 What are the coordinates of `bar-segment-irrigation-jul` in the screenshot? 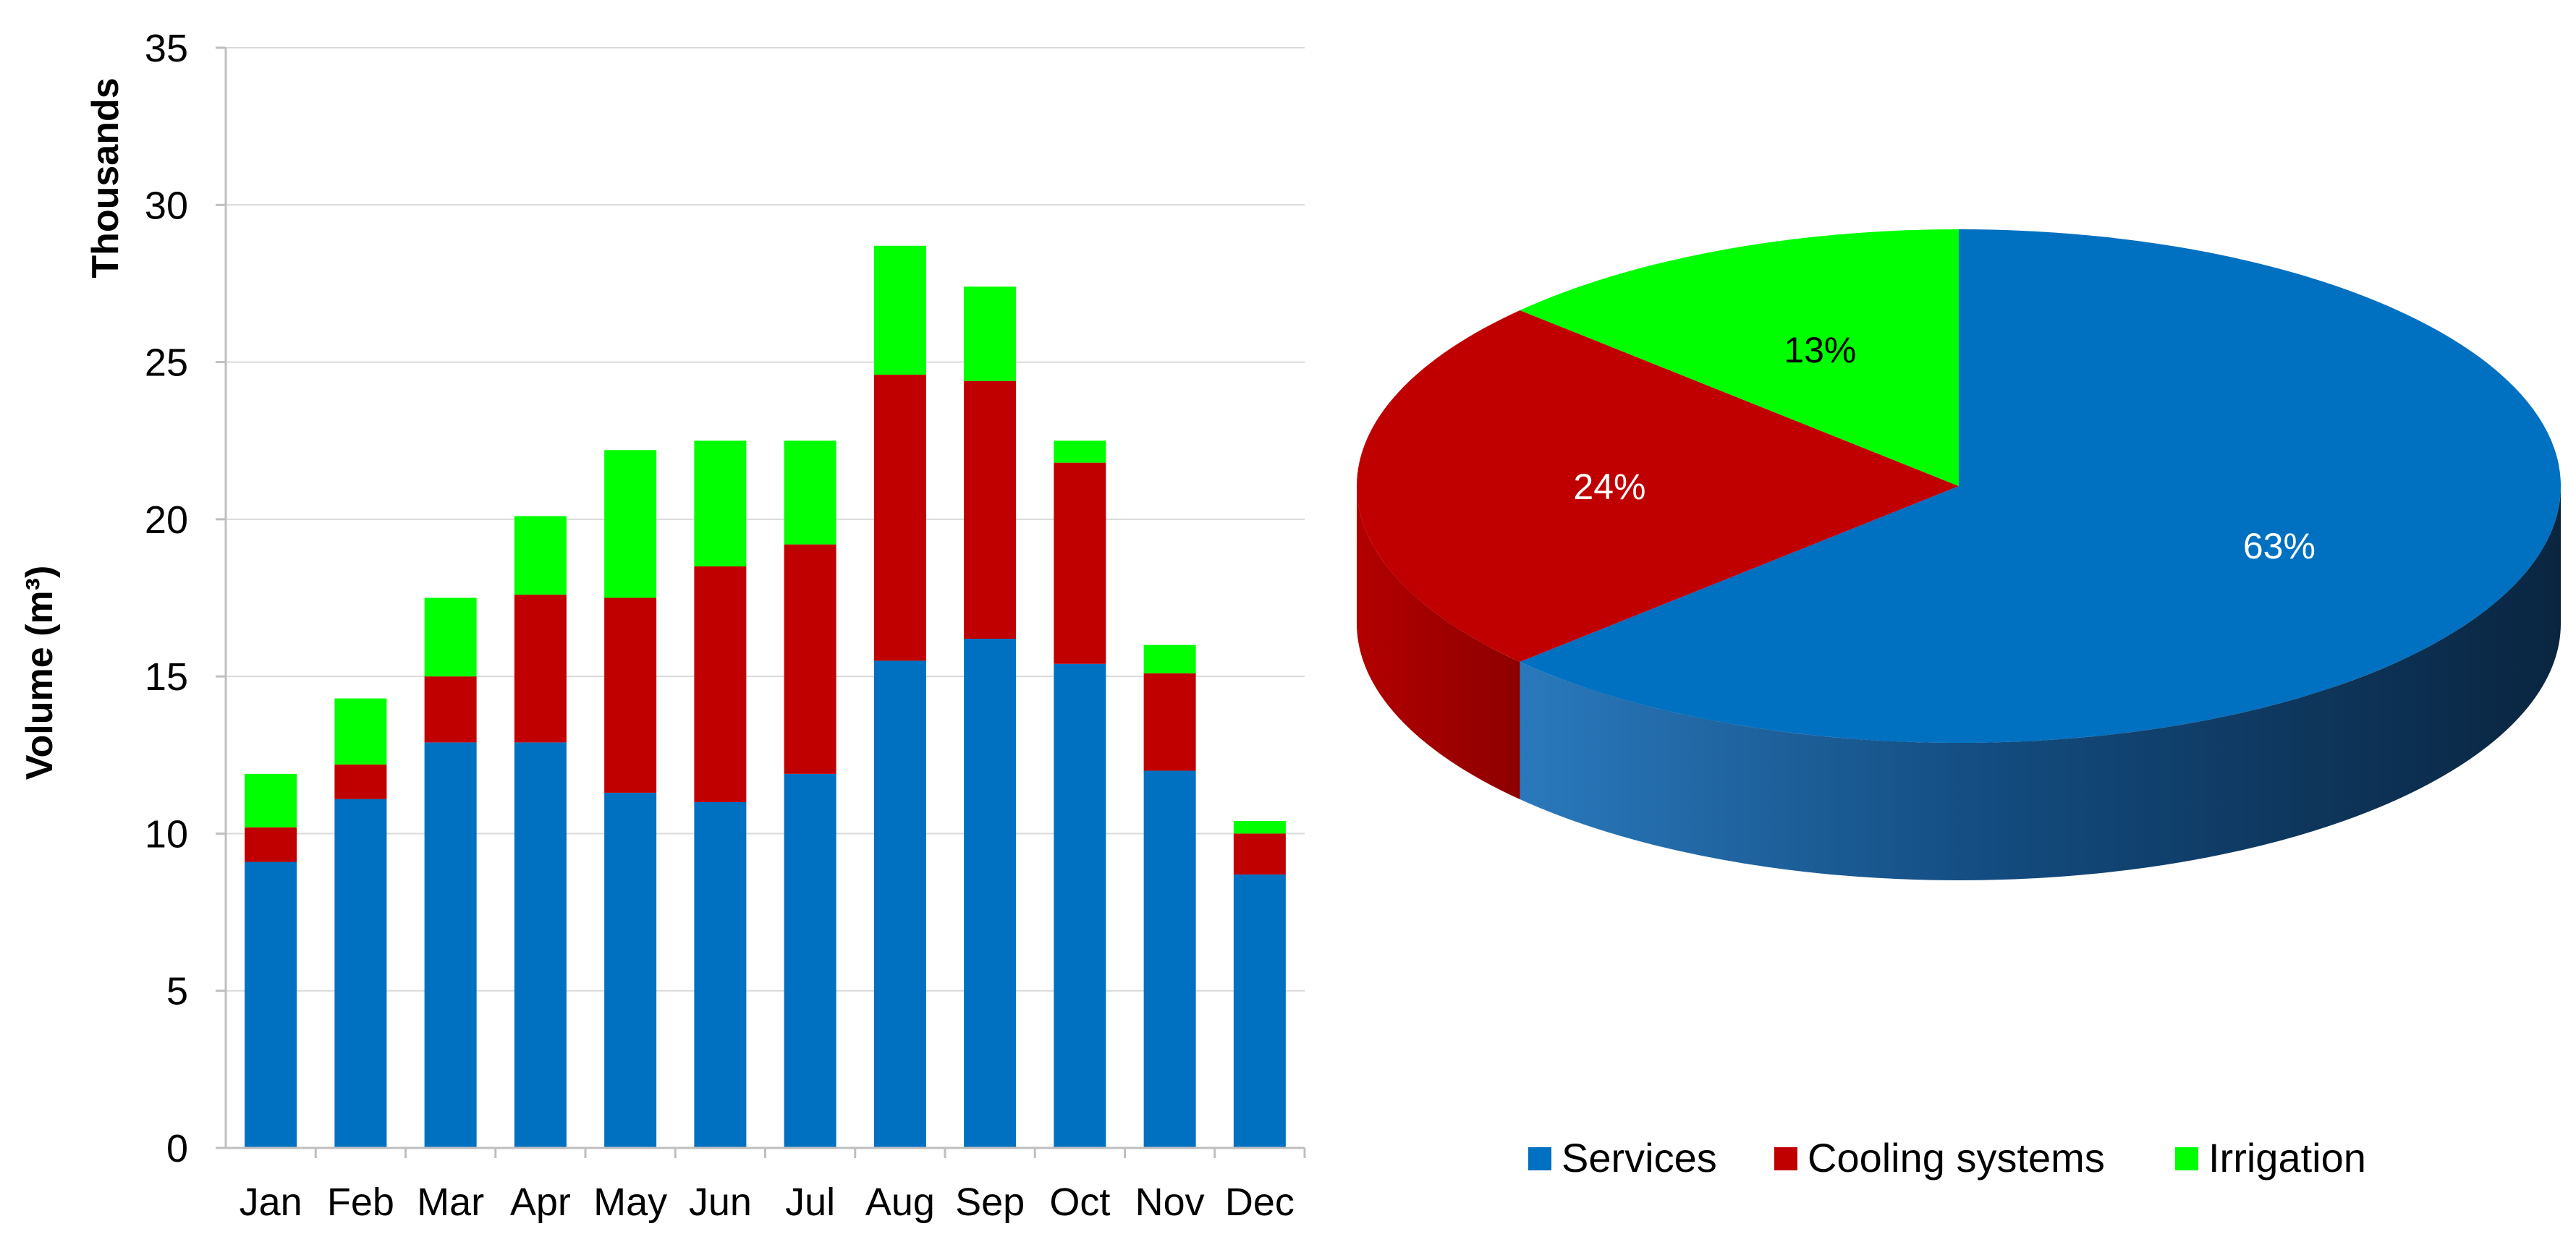 It's located at (810, 493).